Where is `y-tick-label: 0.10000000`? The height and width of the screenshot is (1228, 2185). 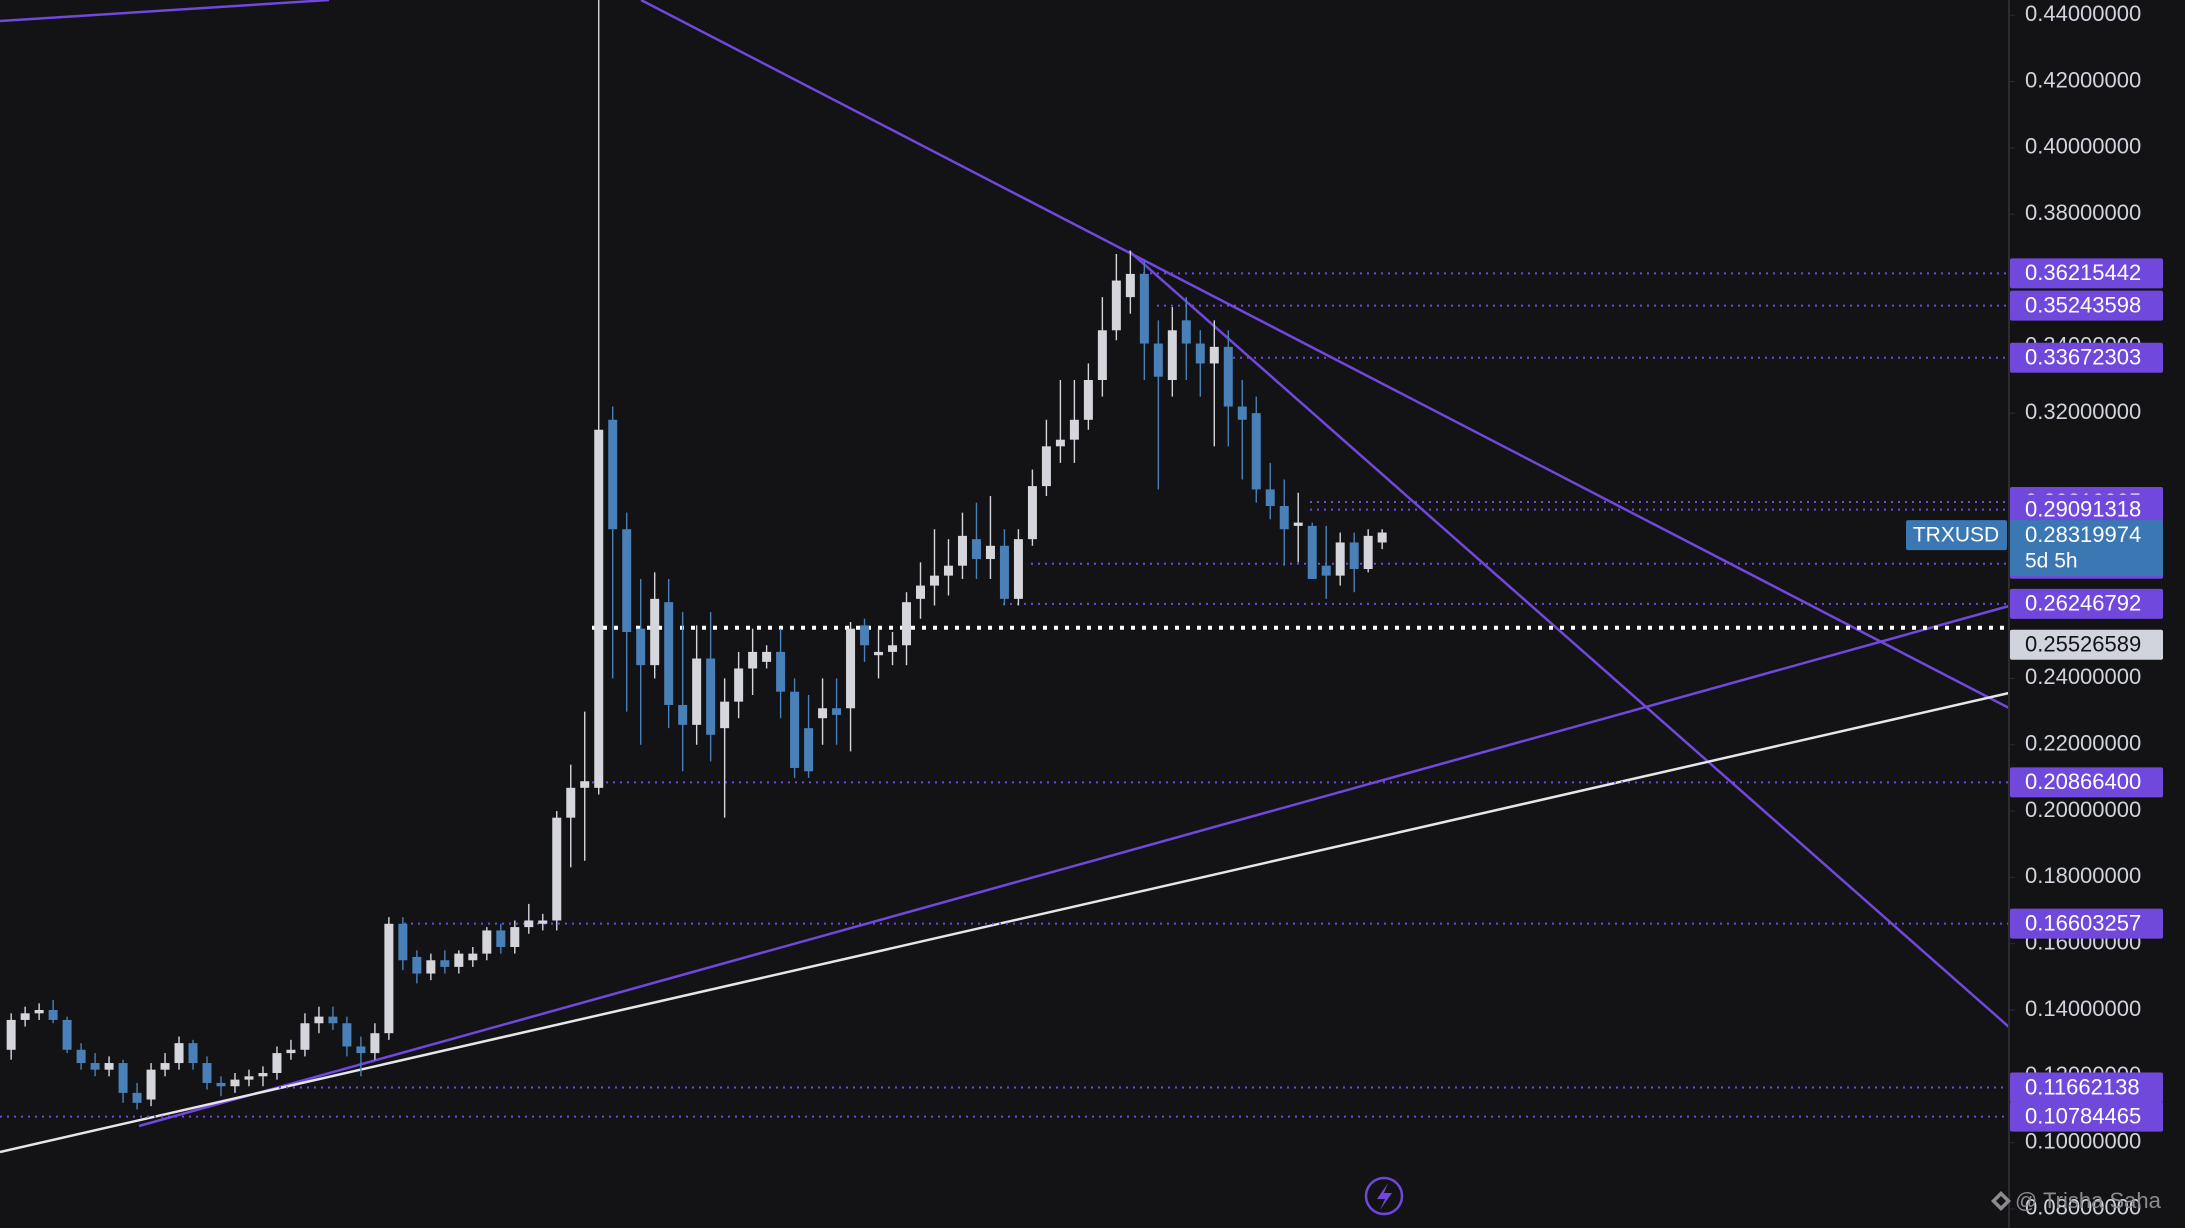
y-tick-label: 0.10000000 is located at coordinates (2083, 1140).